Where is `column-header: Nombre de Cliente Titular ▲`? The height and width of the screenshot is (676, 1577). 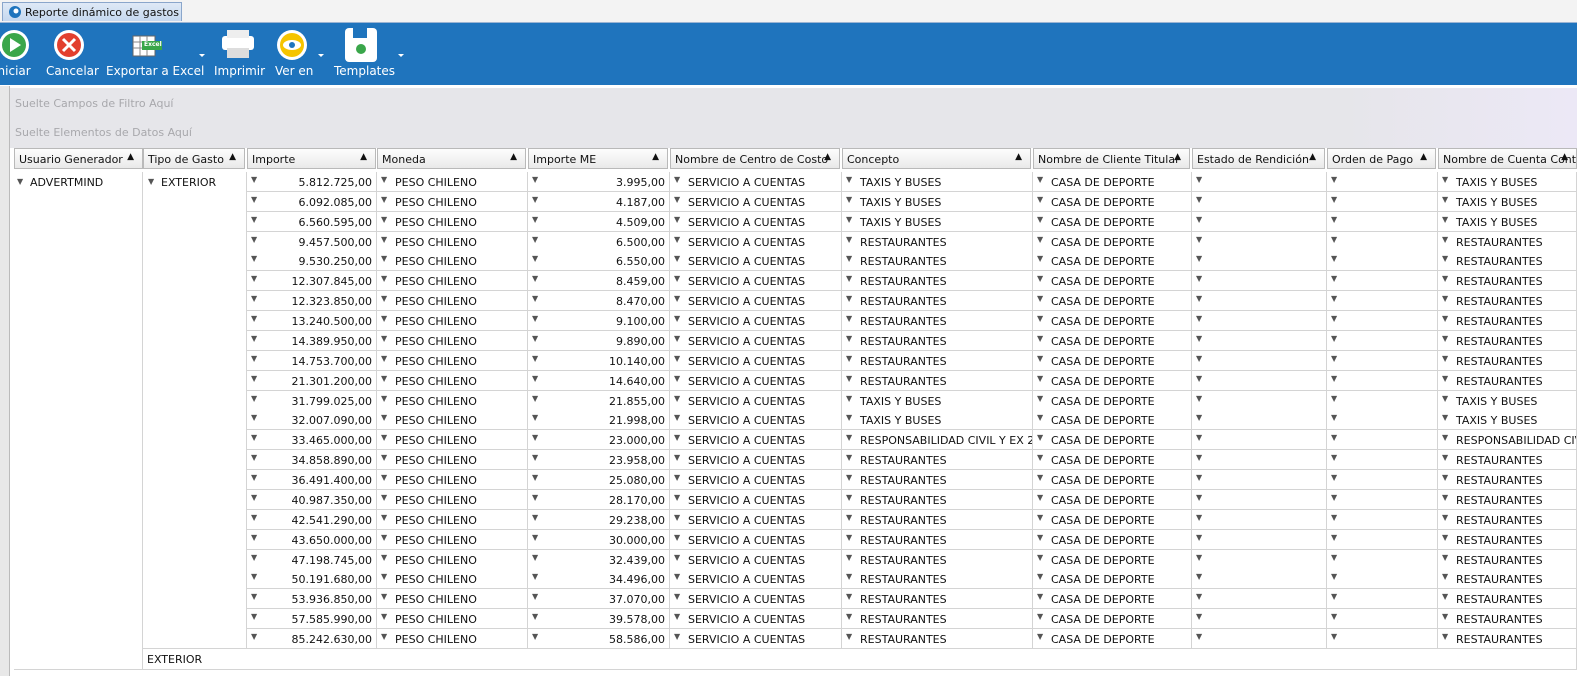
column-header: Nombre de Cliente Titular ▲ is located at coordinates (1111, 158).